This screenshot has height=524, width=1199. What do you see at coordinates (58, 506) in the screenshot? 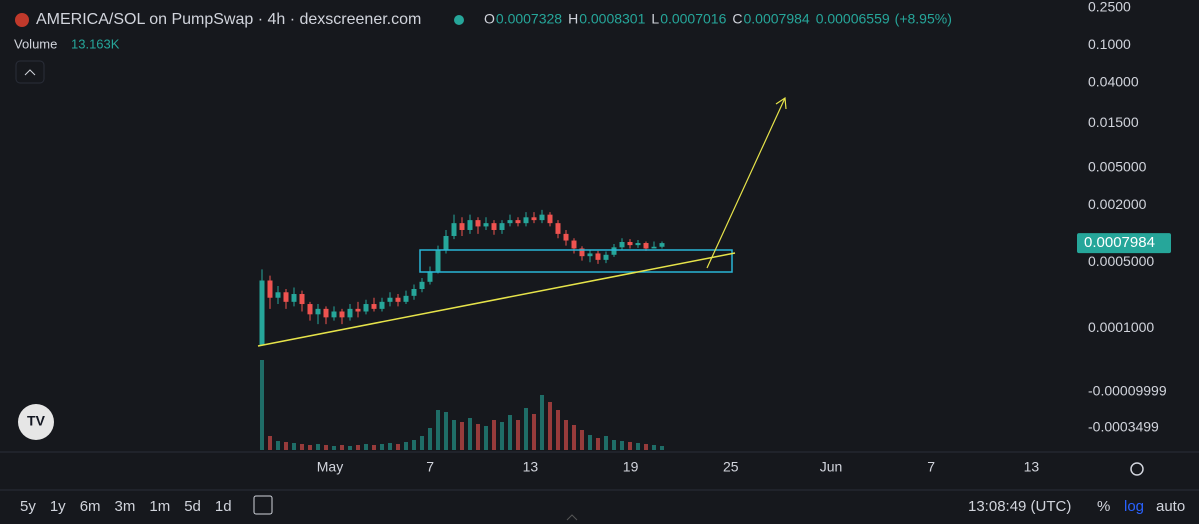
I see `range-button: 1y` at bounding box center [58, 506].